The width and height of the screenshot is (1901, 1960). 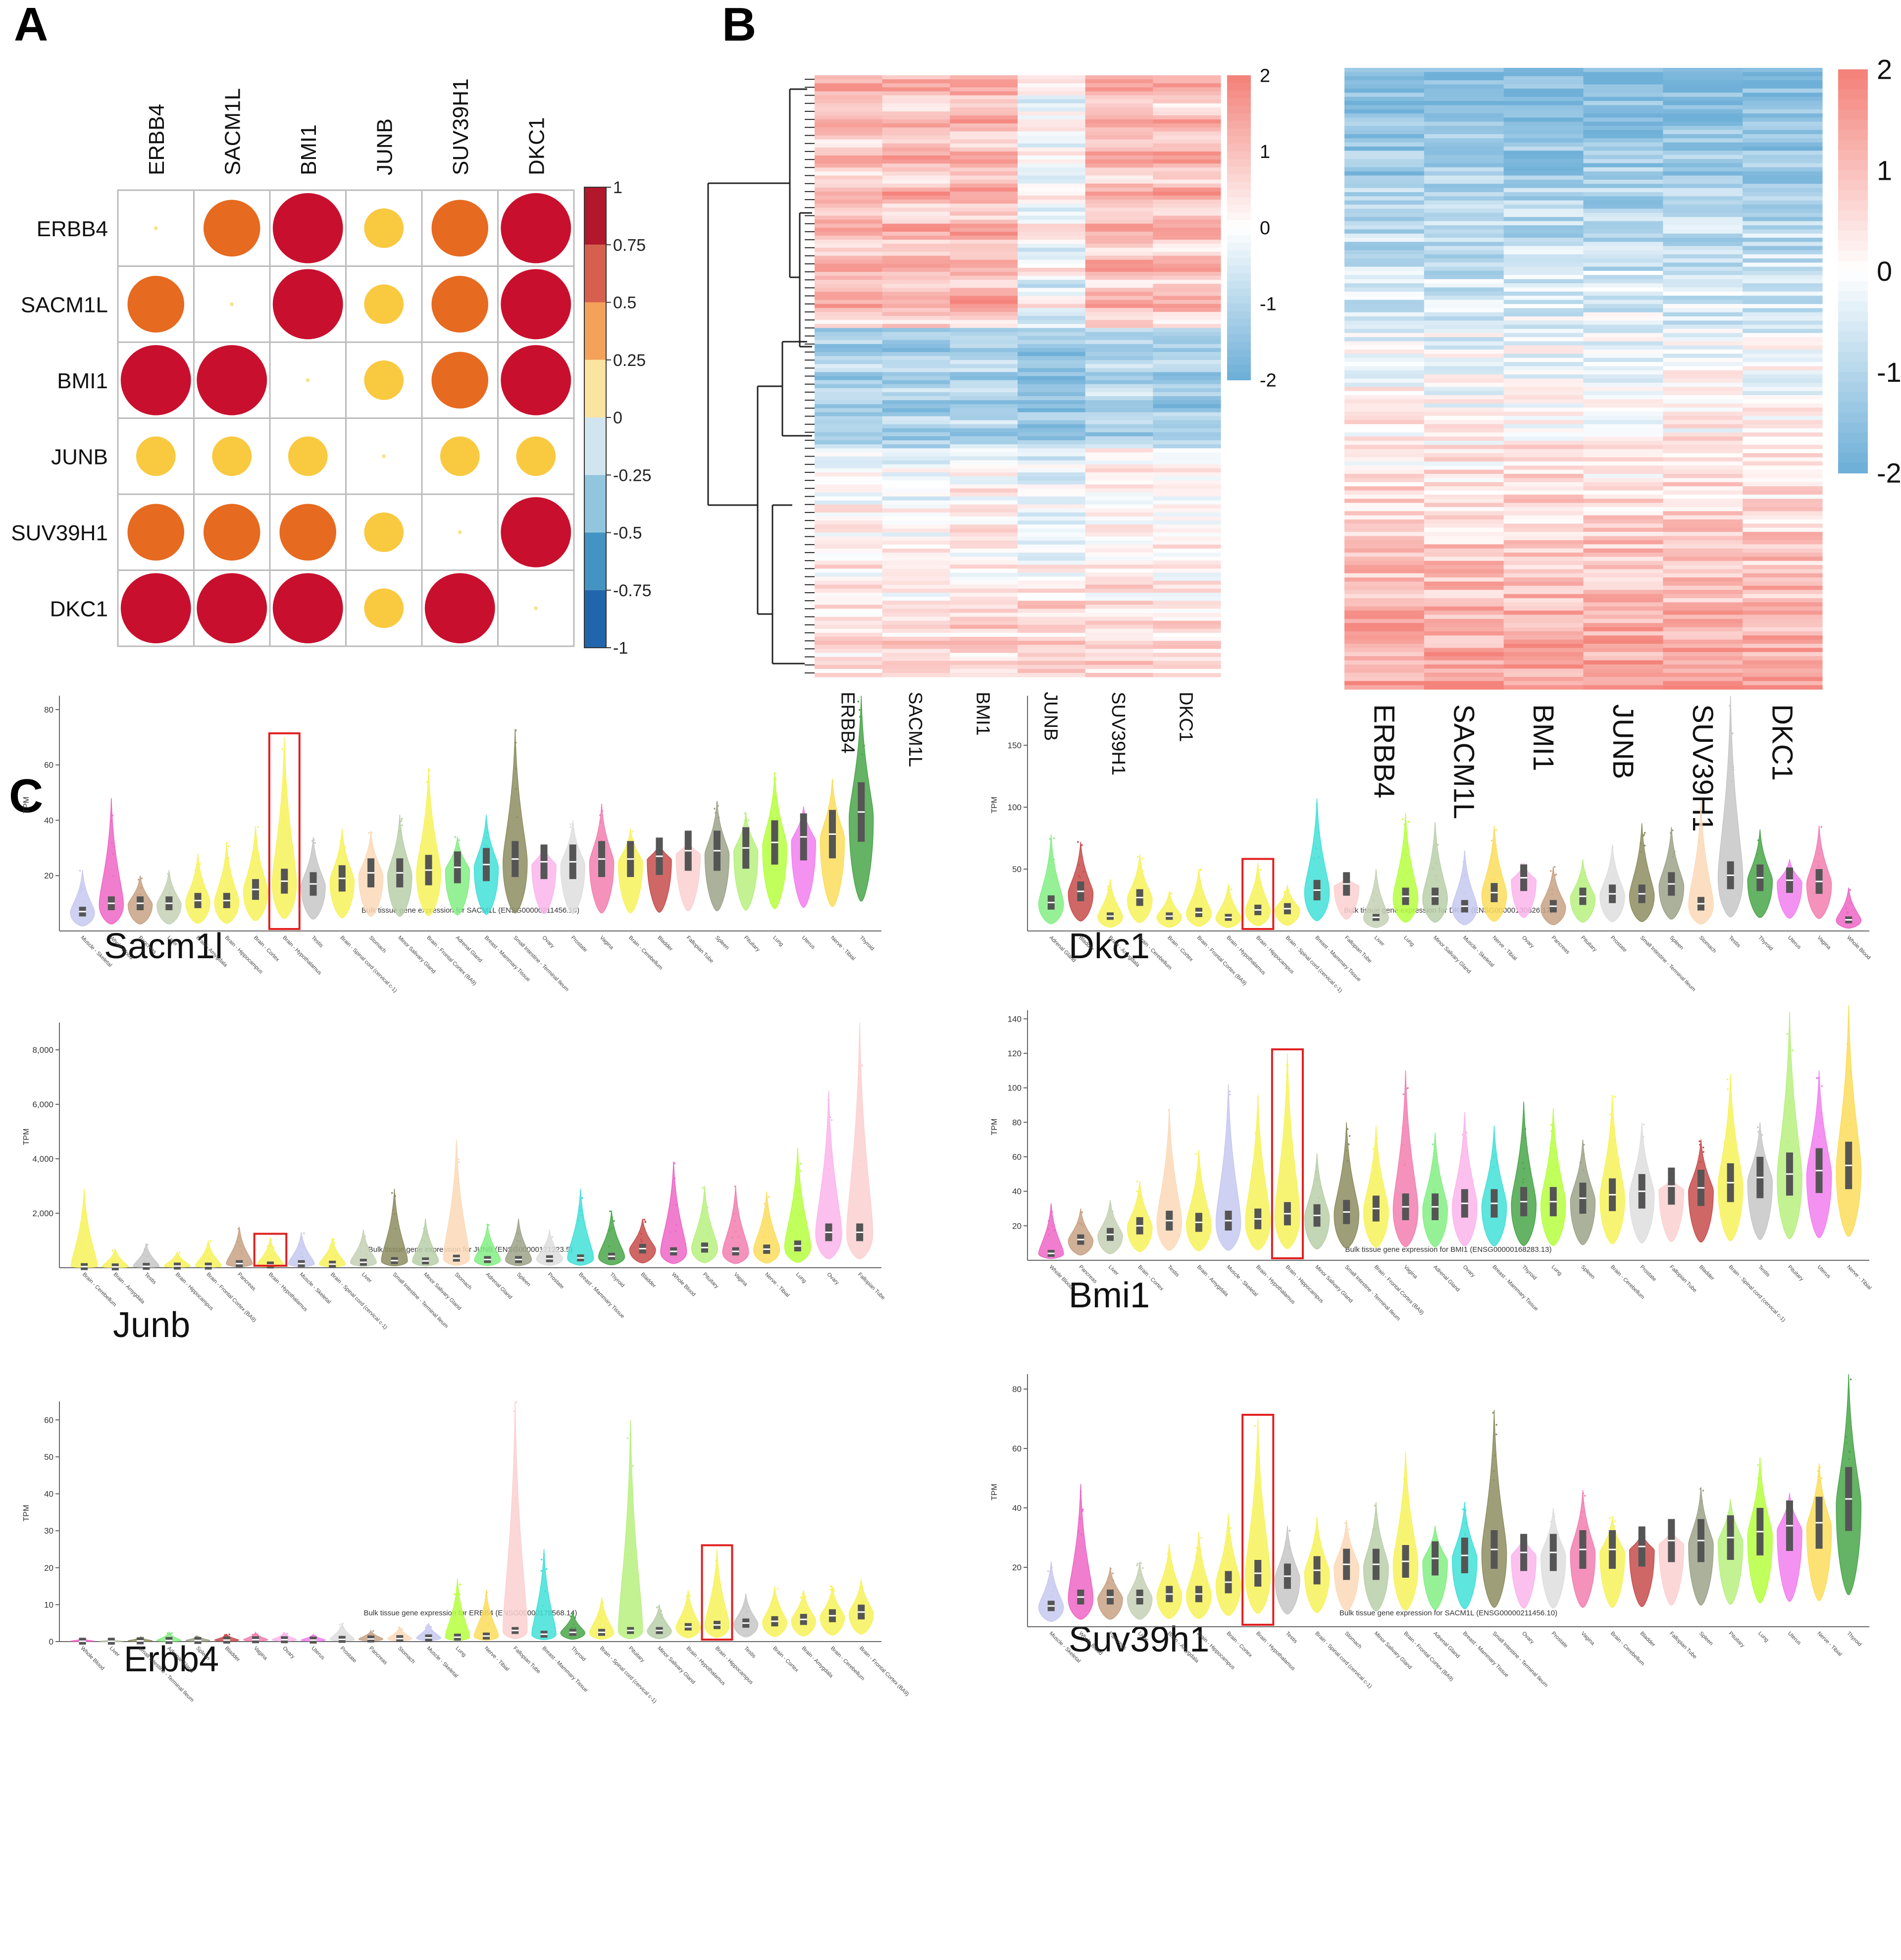 What do you see at coordinates (347, 127) in the screenshot?
I see `corr-column-labels: ERBB4 SACM1L BMI1 JUNB SUV39H1 DKC1` at bounding box center [347, 127].